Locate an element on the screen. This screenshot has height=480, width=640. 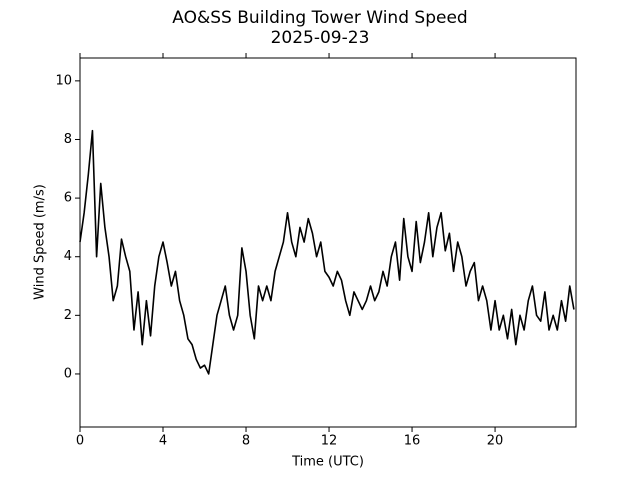
y-tick-label: 4 is located at coordinates (68, 256).